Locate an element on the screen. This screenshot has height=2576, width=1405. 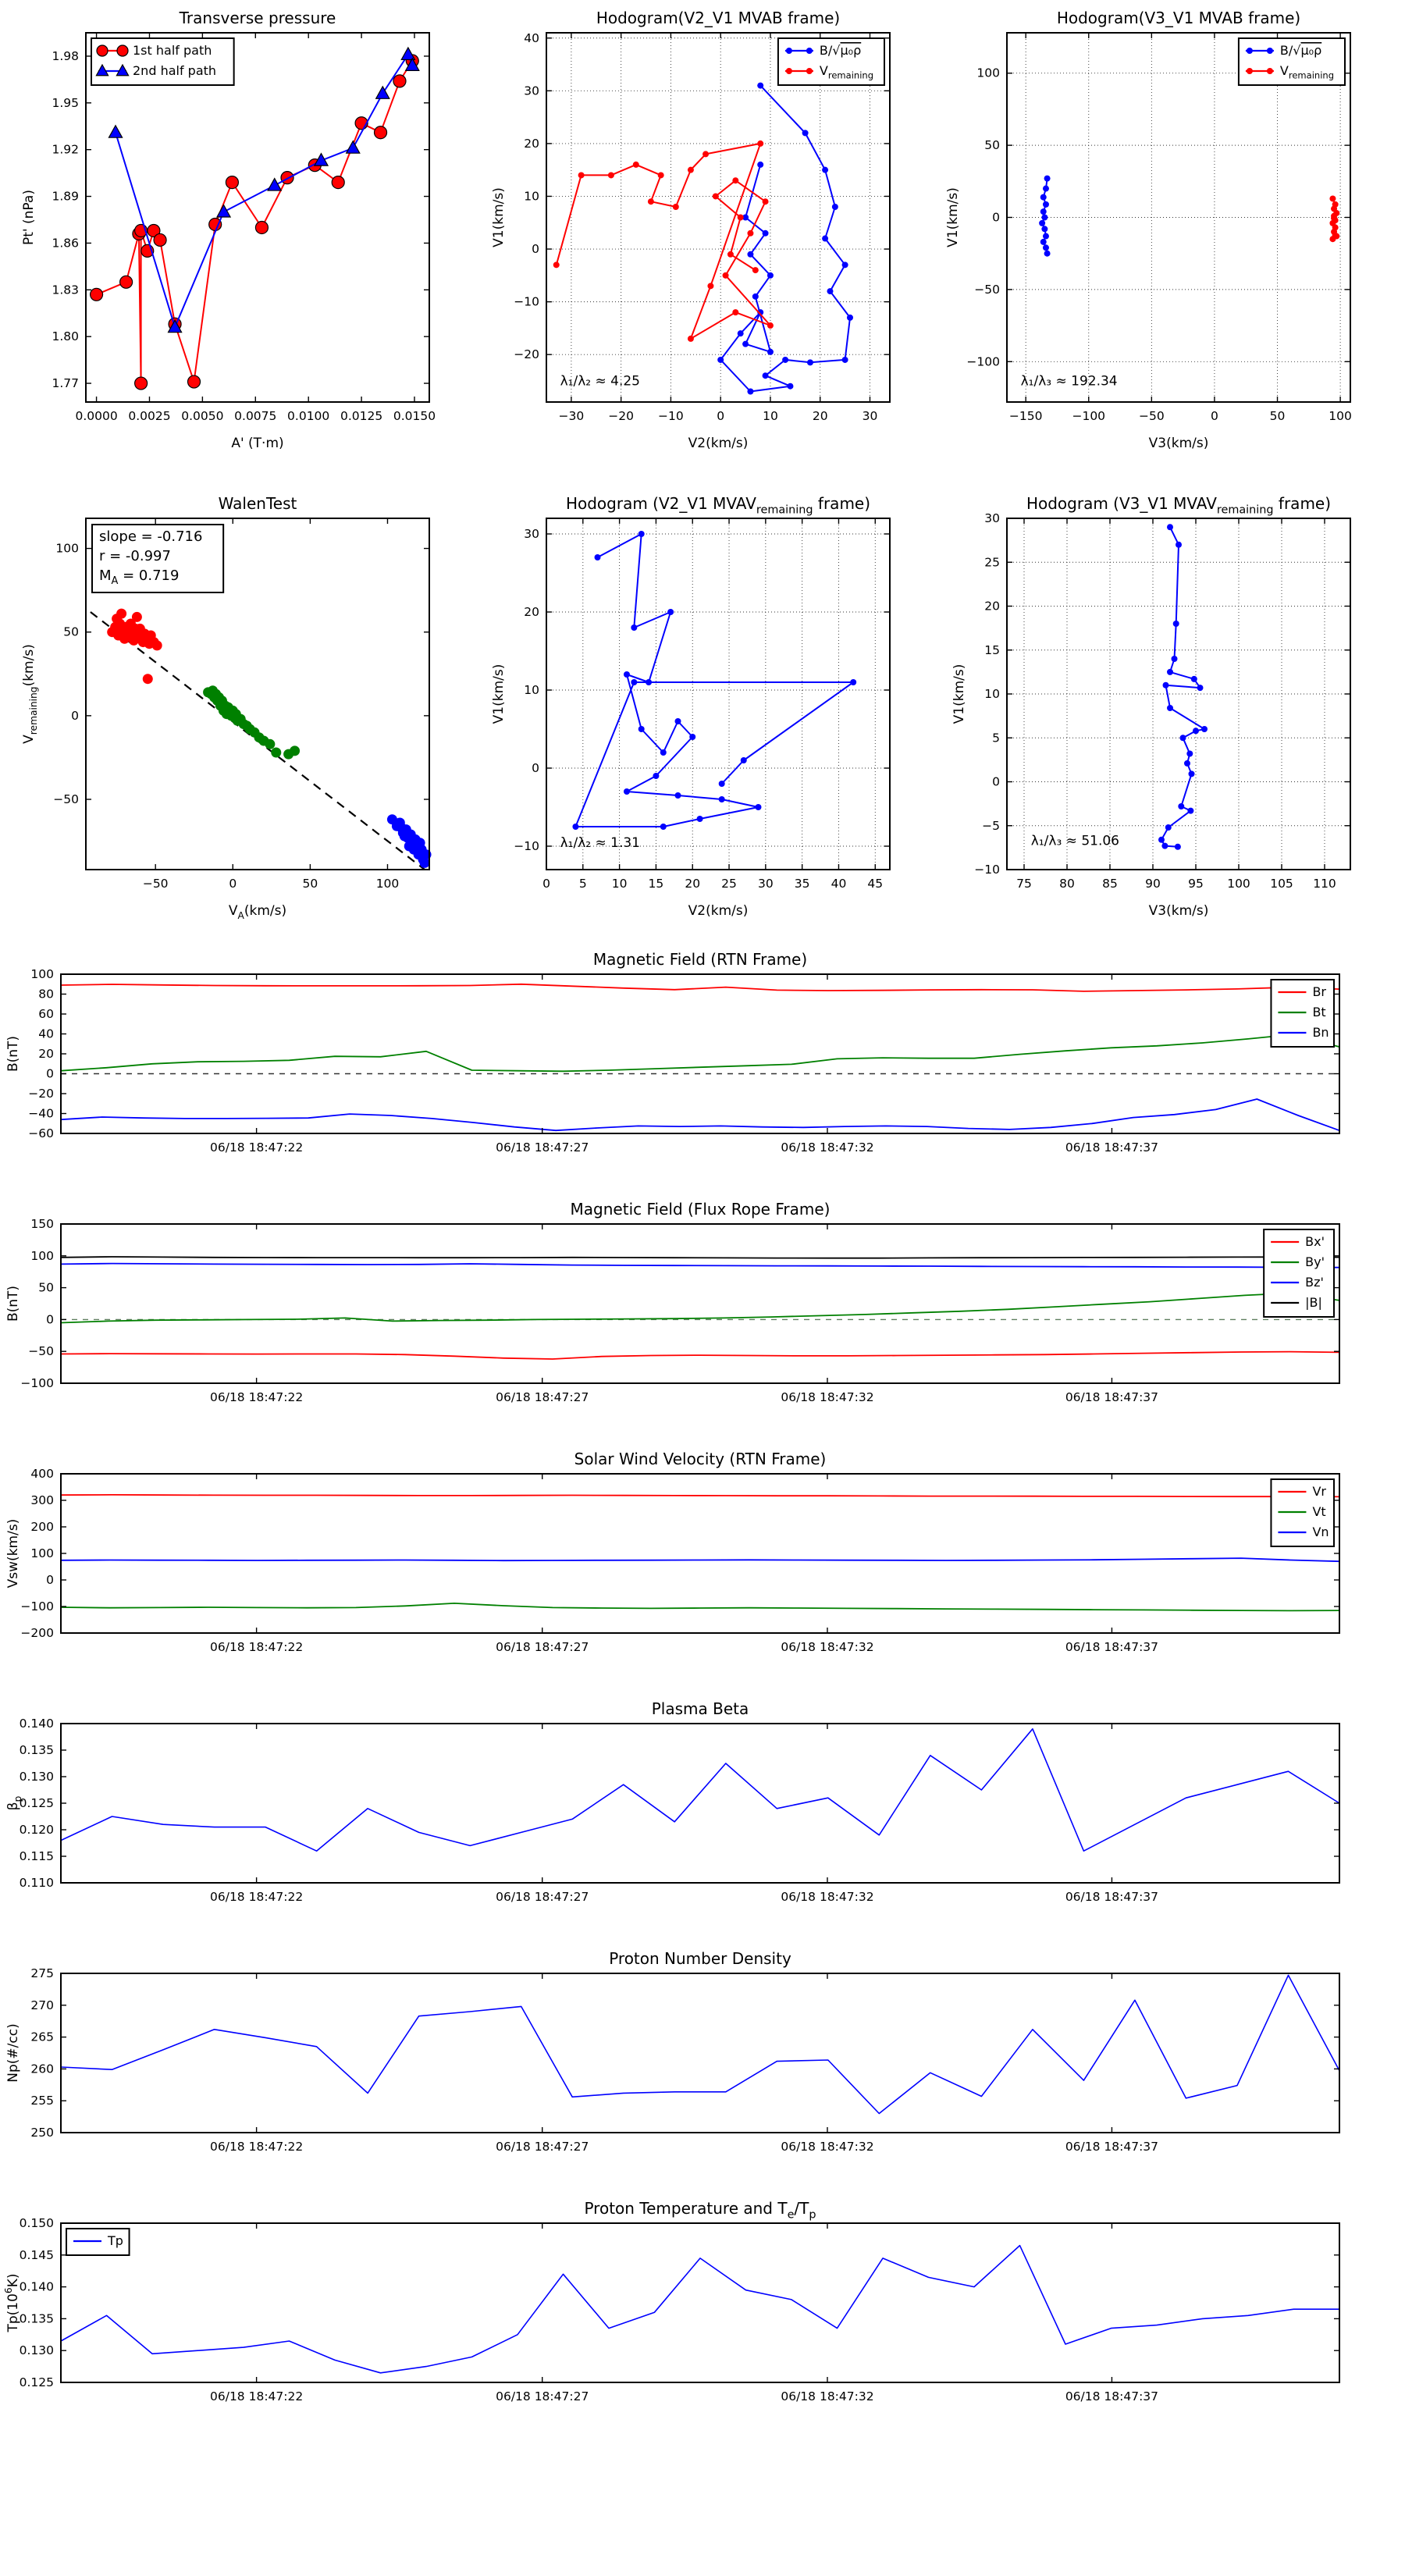
svg-text: Pt' (nPa) is located at coordinates (29, 217).